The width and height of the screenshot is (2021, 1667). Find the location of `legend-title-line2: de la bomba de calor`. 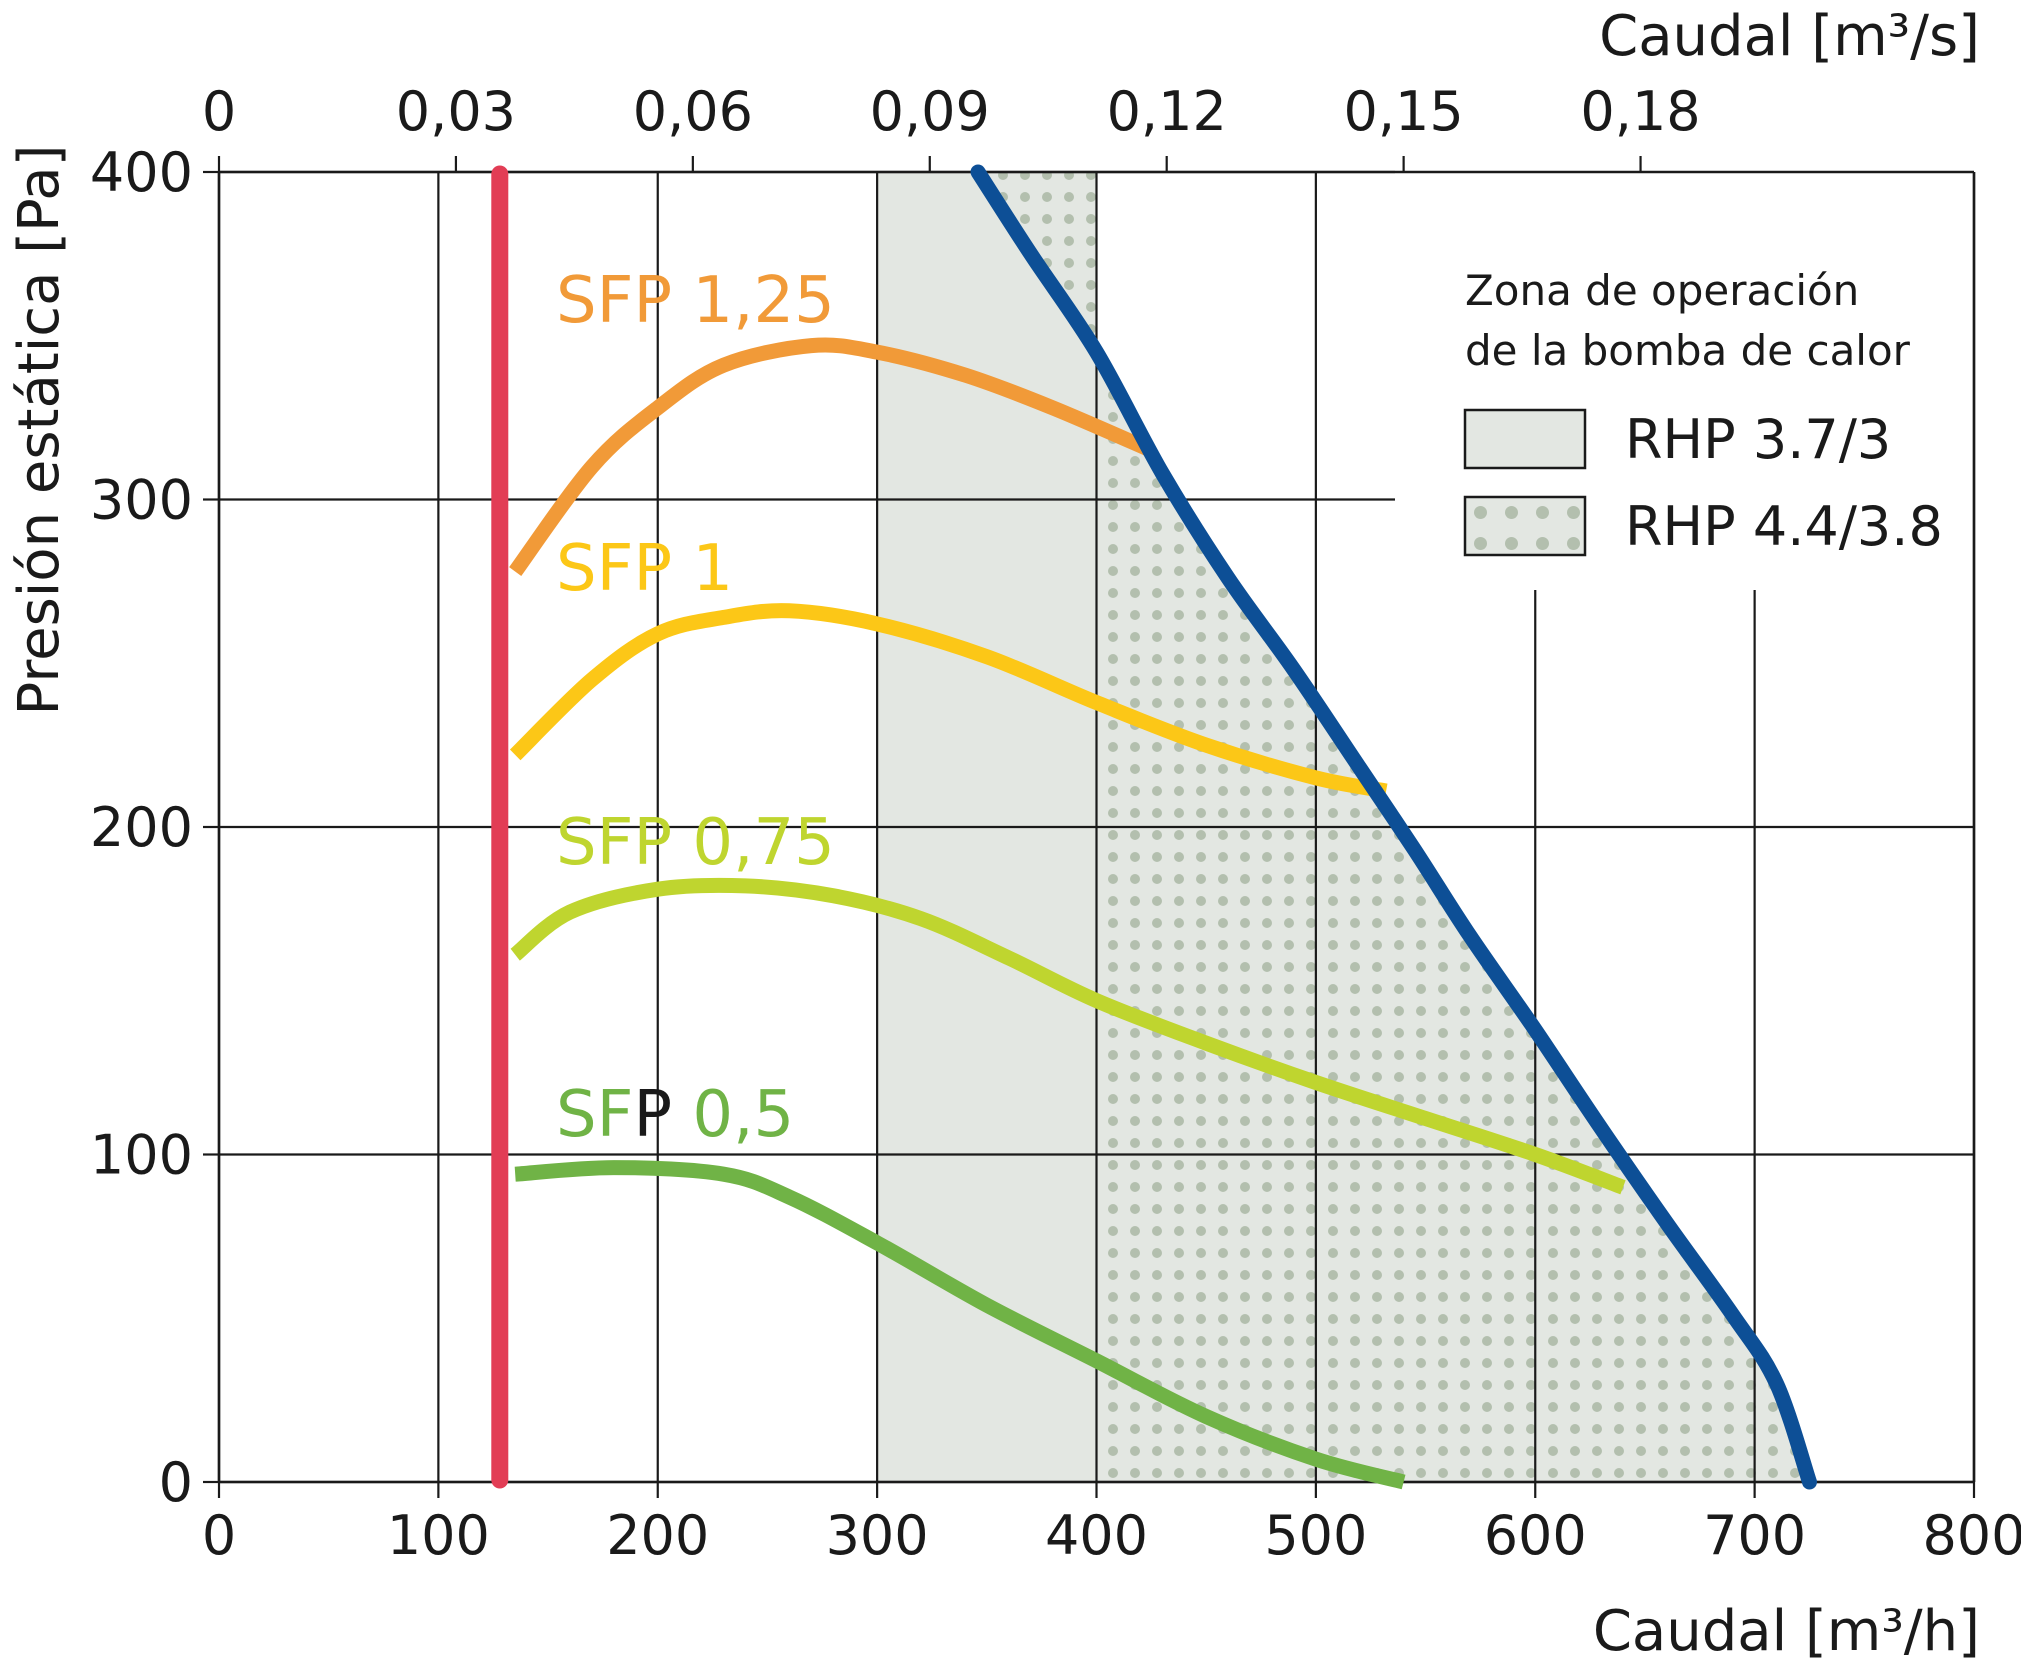

legend-title-line2: de la bomba de calor is located at coordinates (1688, 350).